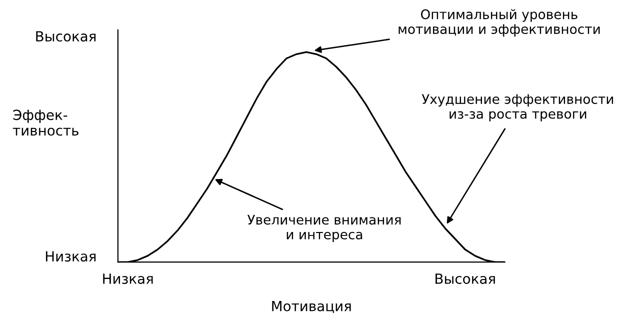 This screenshot has width=624, height=326. What do you see at coordinates (499, 23) in the screenshot?
I see `text: Оптимальный уровень мотивации и эффективности` at bounding box center [499, 23].